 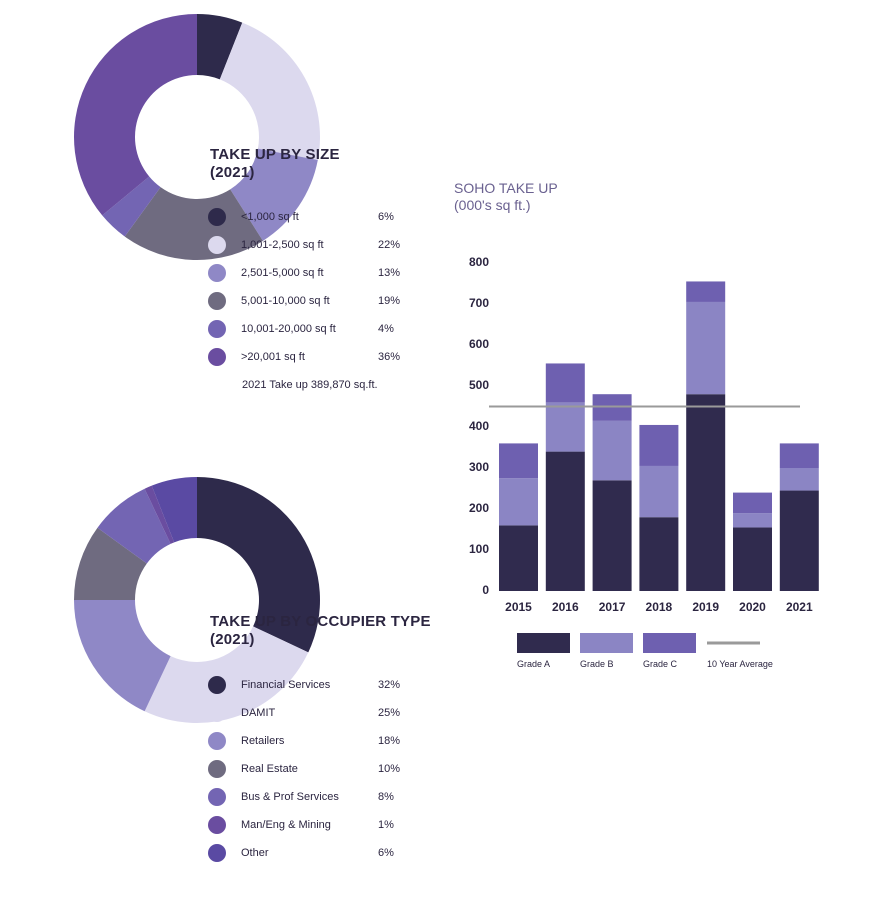 I want to click on legend-value: 1%, so click(x=386, y=825).